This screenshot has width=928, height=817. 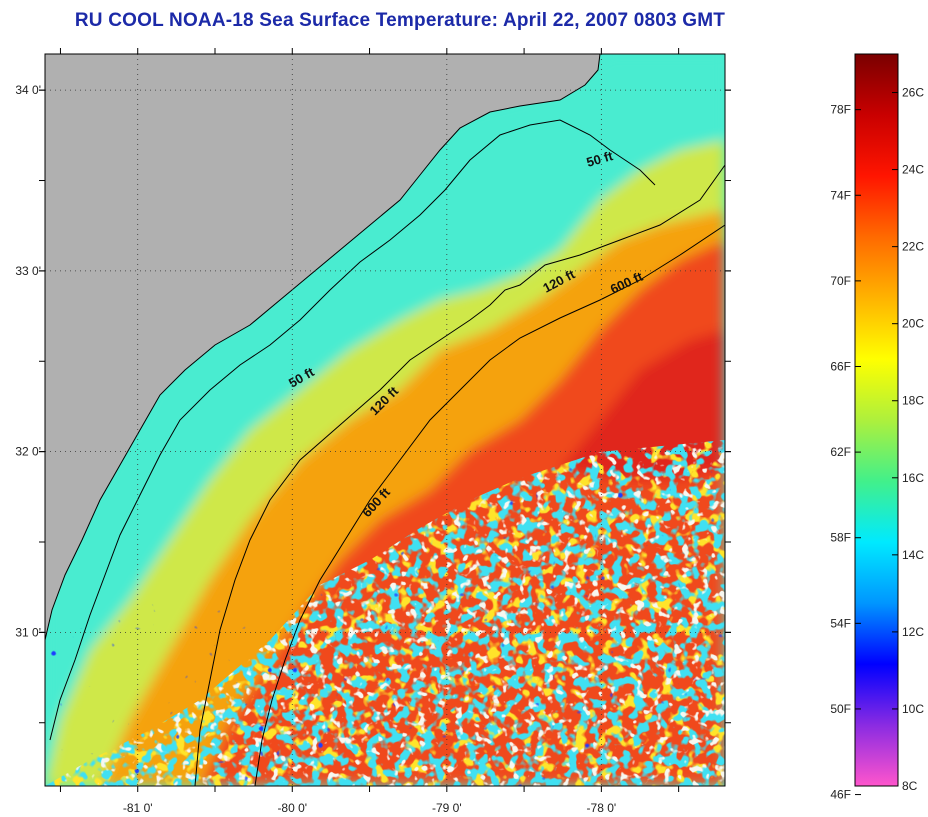 What do you see at coordinates (28, 452) in the screenshot?
I see `lat-label-2: 32 0'` at bounding box center [28, 452].